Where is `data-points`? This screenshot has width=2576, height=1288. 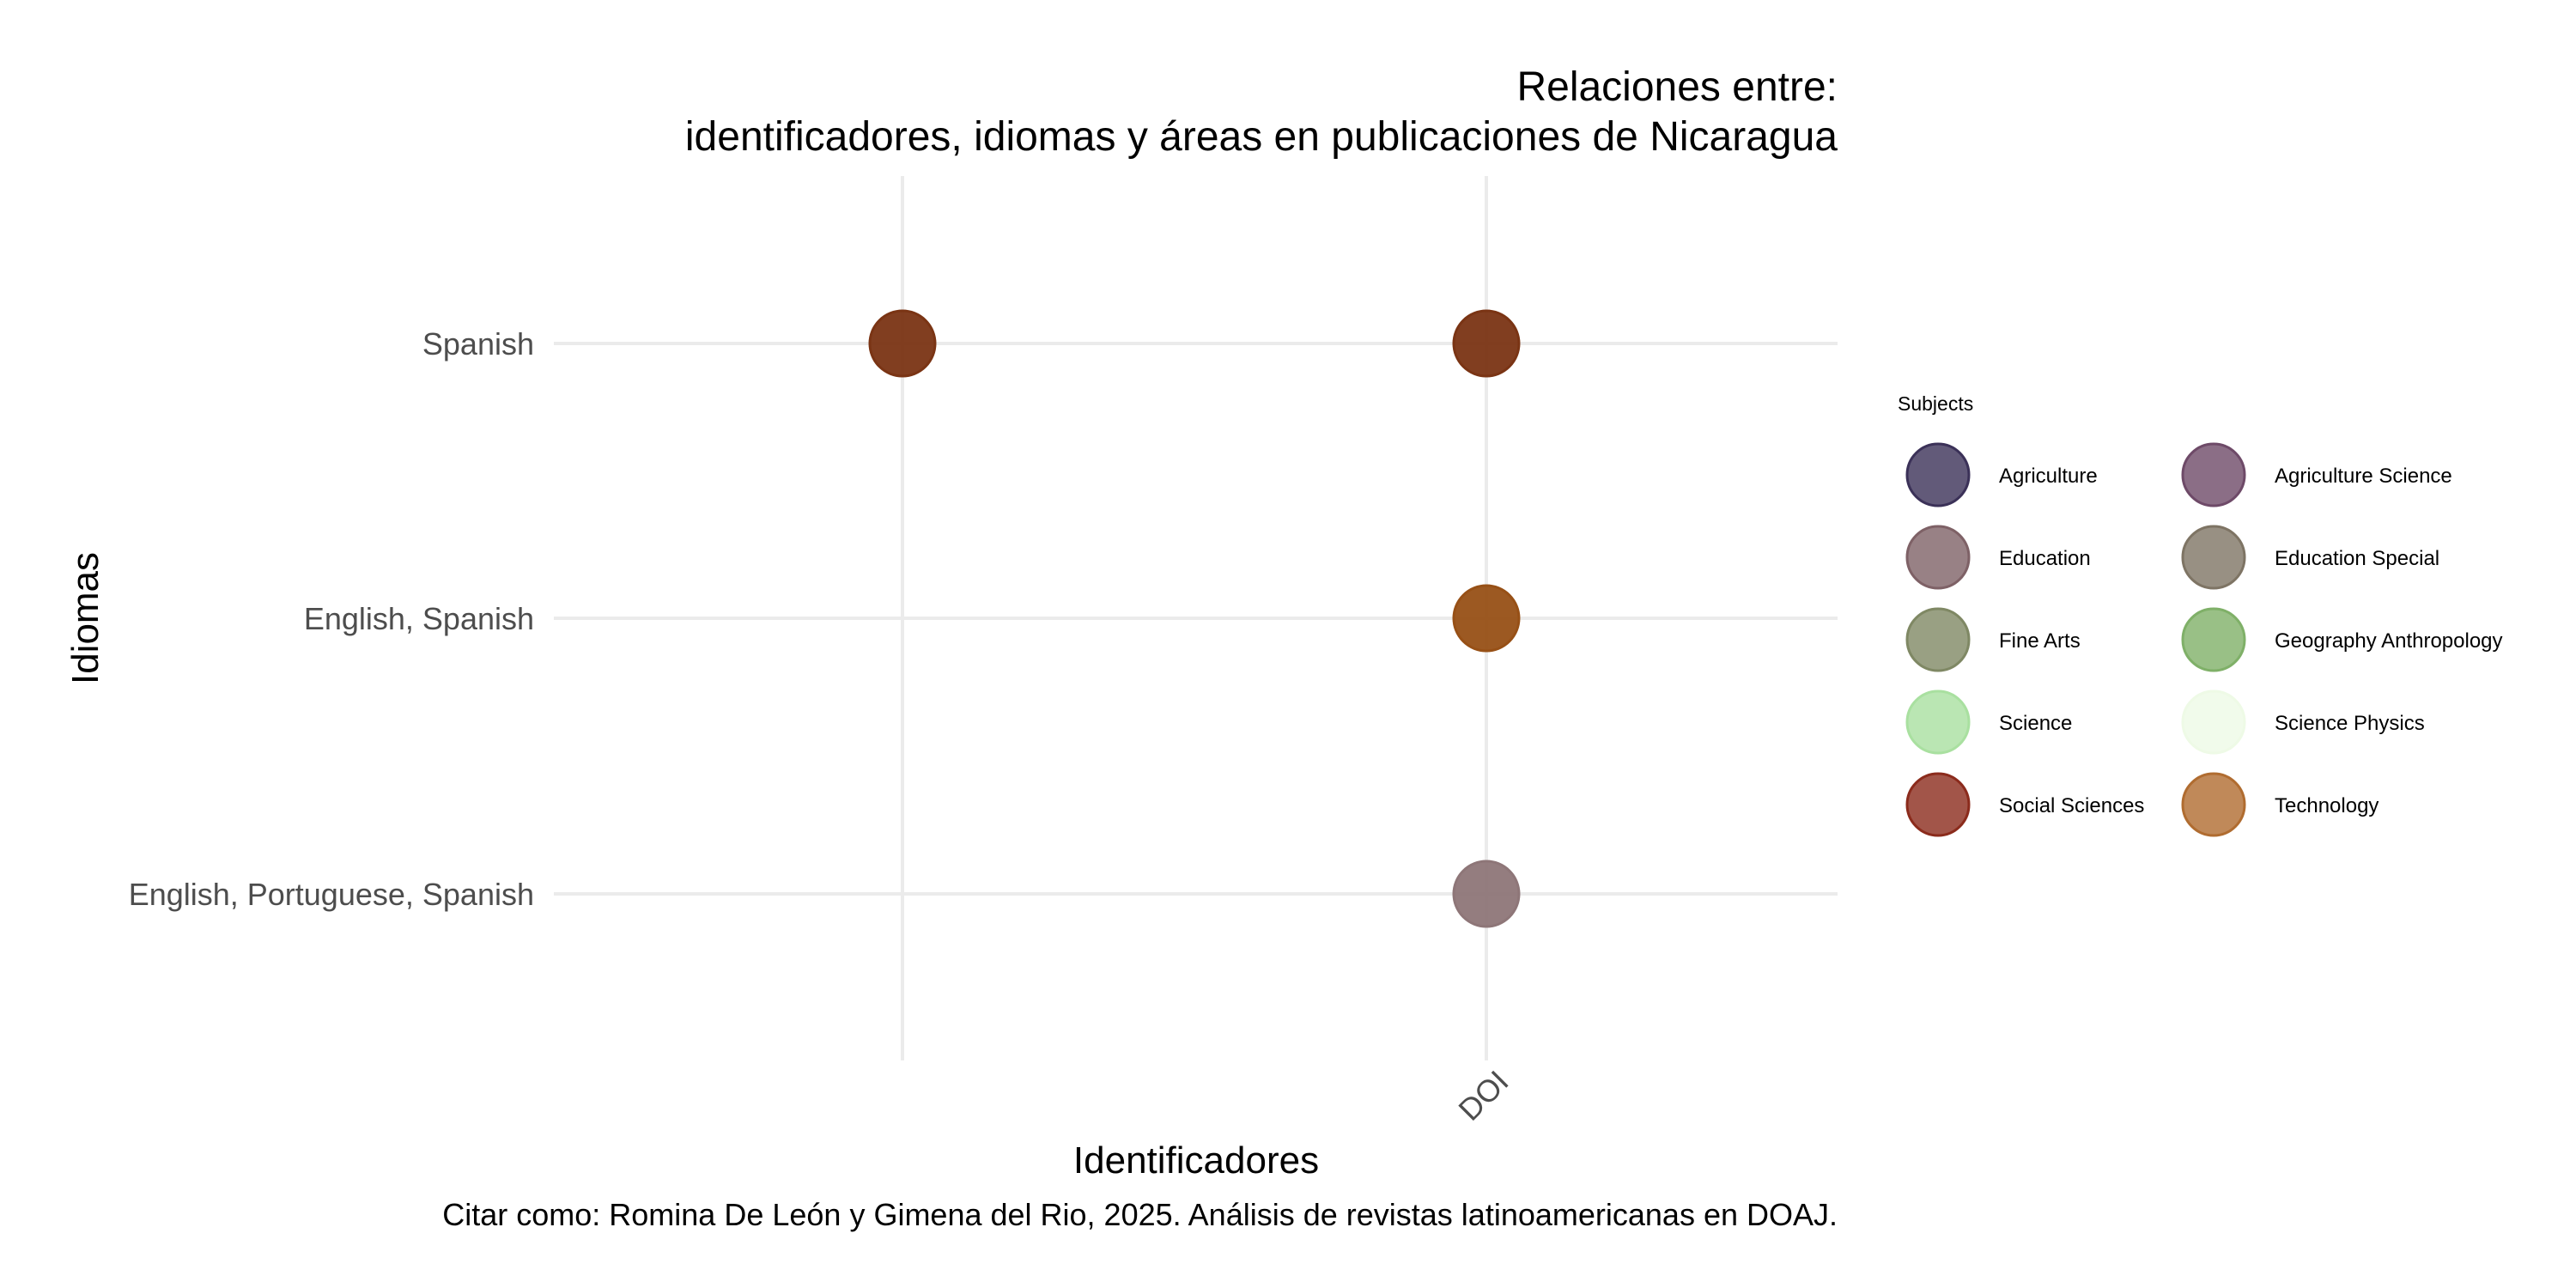
data-points is located at coordinates (1195, 618).